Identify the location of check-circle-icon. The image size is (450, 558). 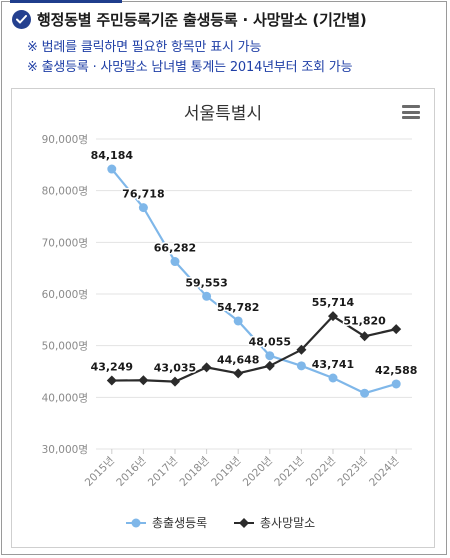
(21, 19).